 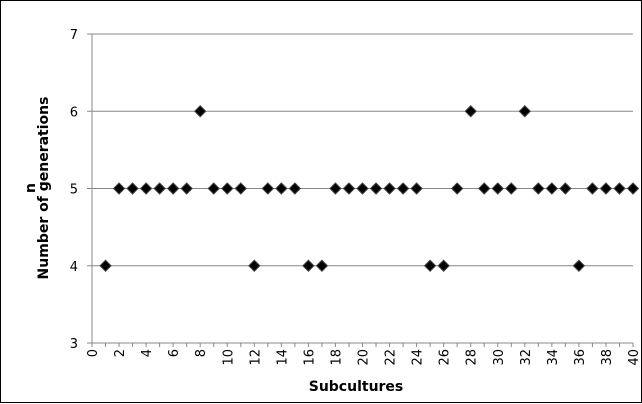 What do you see at coordinates (356, 387) in the screenshot?
I see `x-axis-title: Subcultures` at bounding box center [356, 387].